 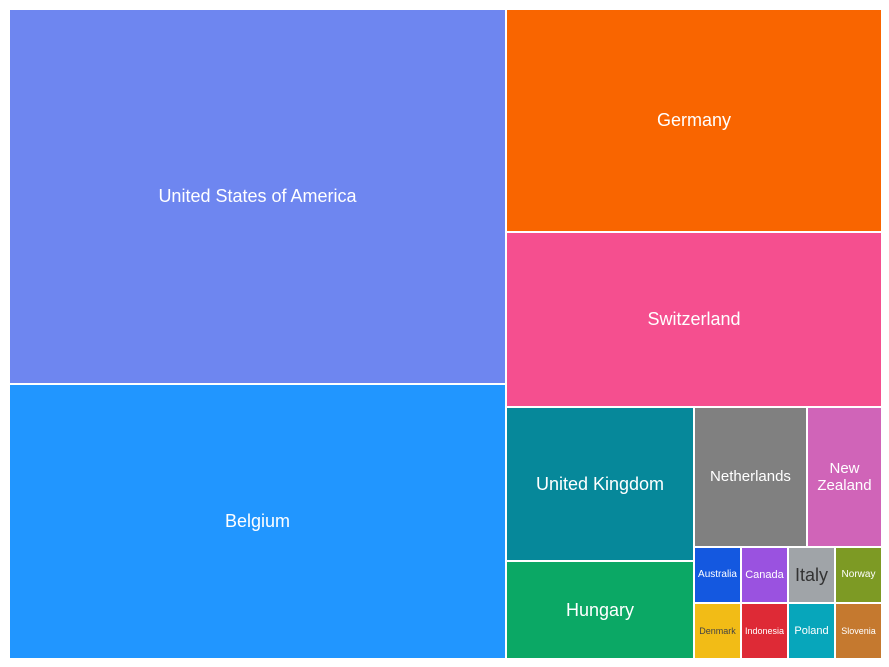 I want to click on treemap-label-denmark: Denmark, so click(x=717, y=630).